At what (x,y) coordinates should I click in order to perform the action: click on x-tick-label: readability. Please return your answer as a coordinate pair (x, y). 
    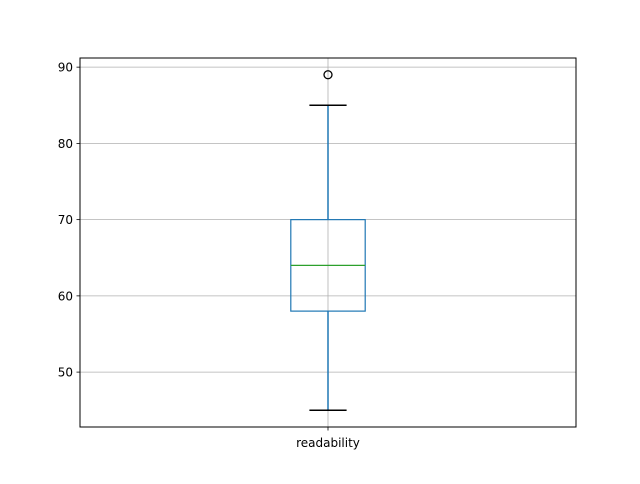
    Looking at the image, I should click on (328, 443).